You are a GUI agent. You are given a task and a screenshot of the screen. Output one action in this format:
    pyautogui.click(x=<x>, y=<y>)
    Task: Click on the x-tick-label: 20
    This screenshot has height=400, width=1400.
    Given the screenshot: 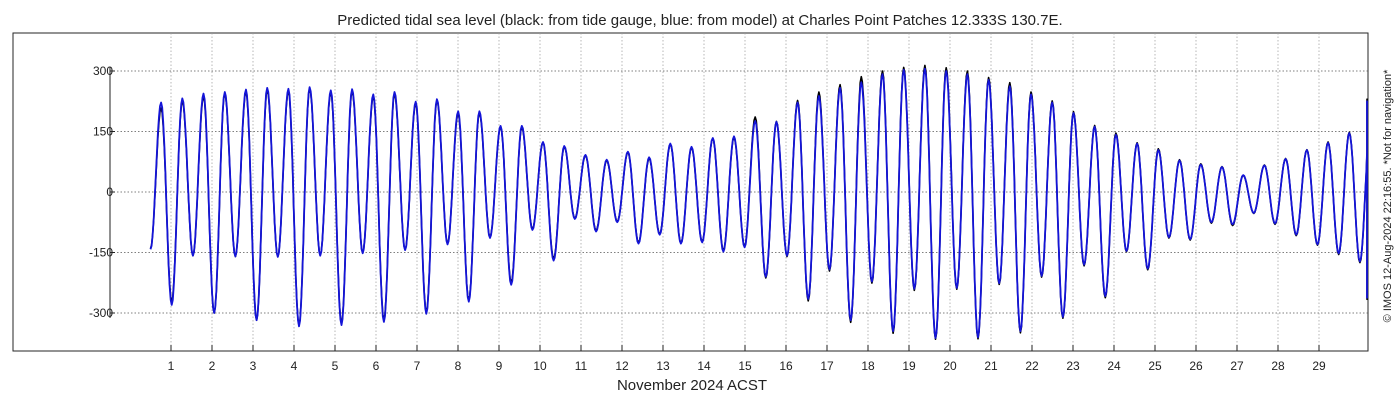 What is the action you would take?
    pyautogui.click(x=950, y=366)
    